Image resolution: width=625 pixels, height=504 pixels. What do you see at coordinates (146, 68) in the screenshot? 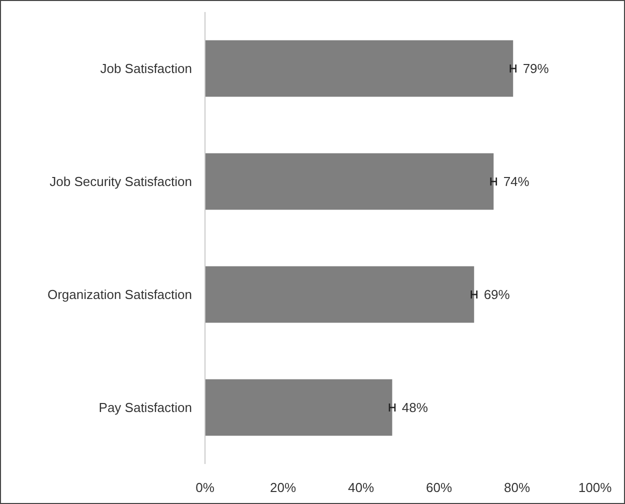
I see `y-tick-label: Job Satisfaction` at bounding box center [146, 68].